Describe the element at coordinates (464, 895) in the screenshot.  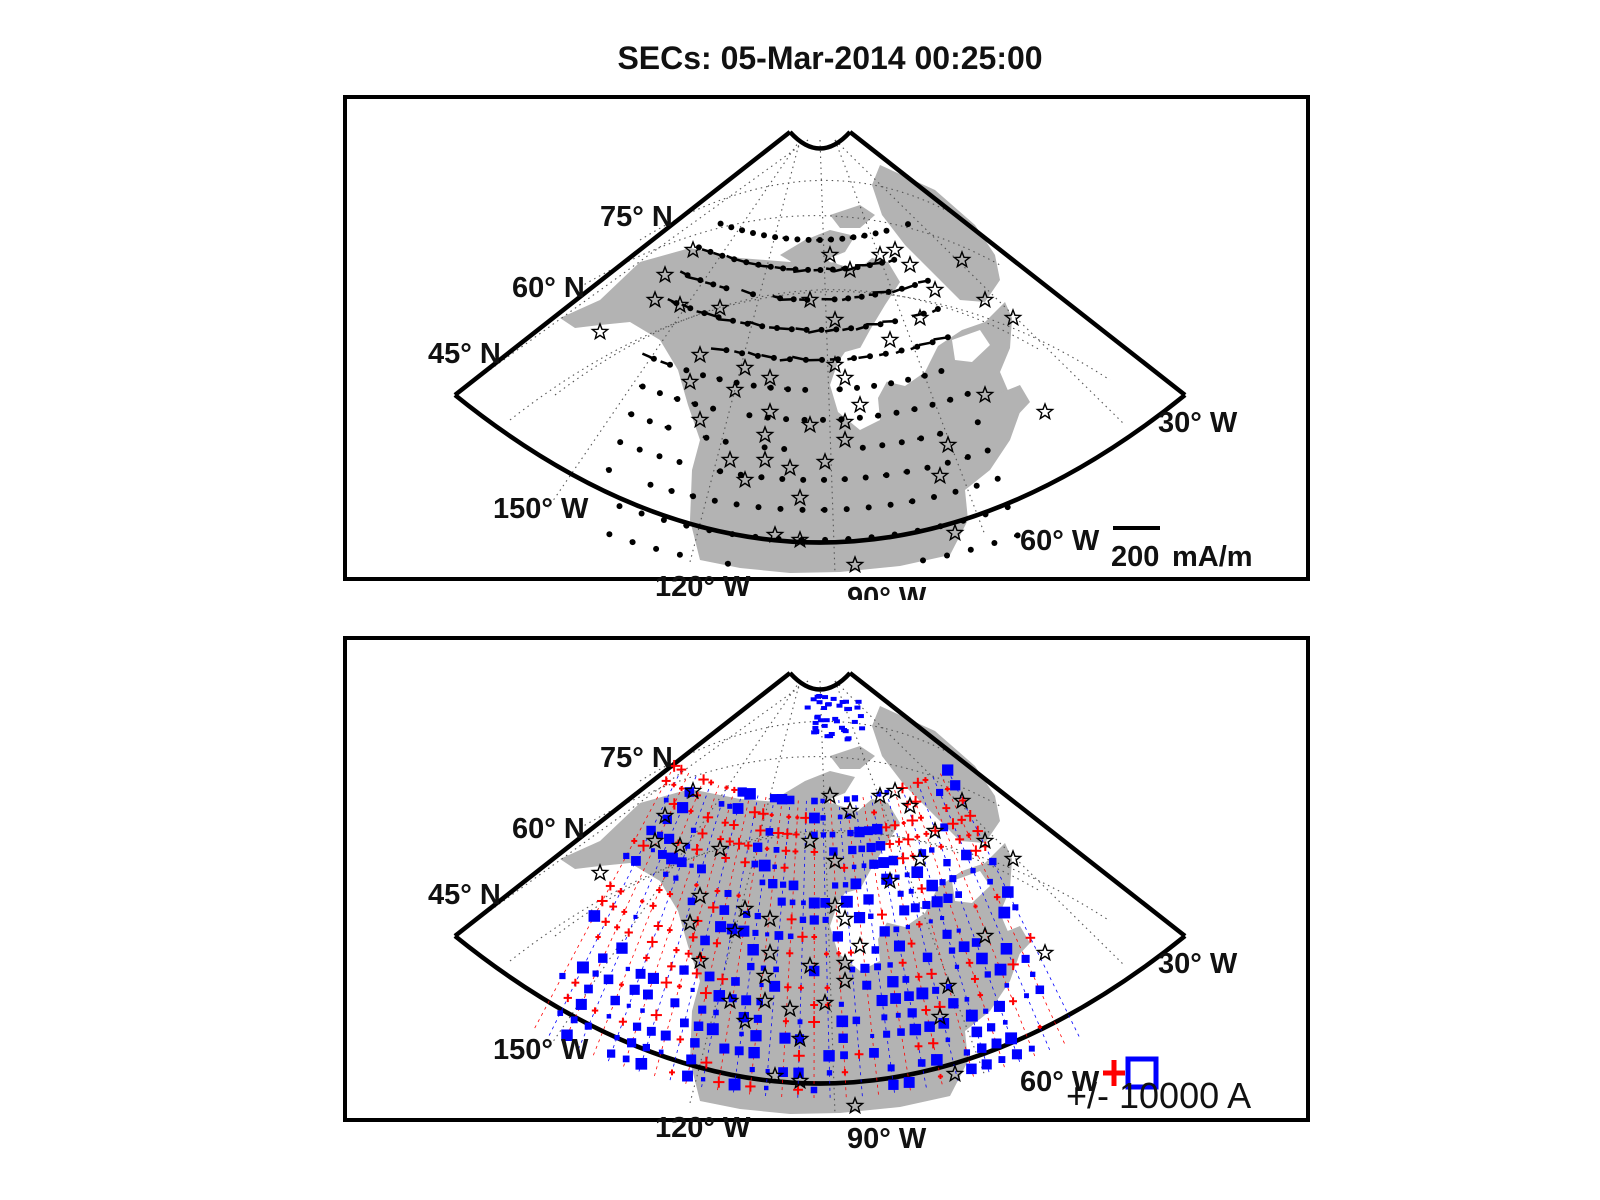
I see `lat-label-45: 45° N` at that location.